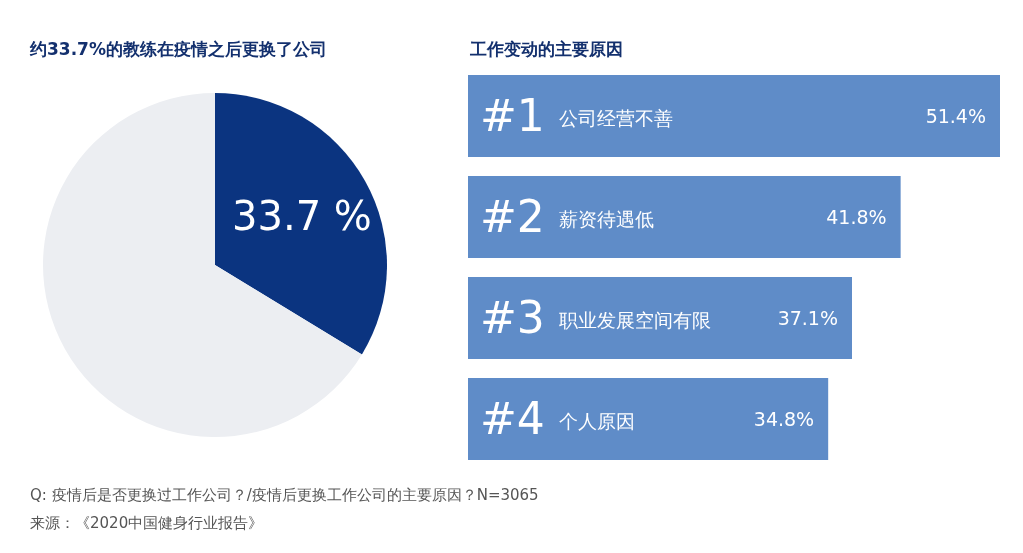 The height and width of the screenshot is (553, 1023). I want to click on y-tick-label: #4 个人原因, so click(557, 418).